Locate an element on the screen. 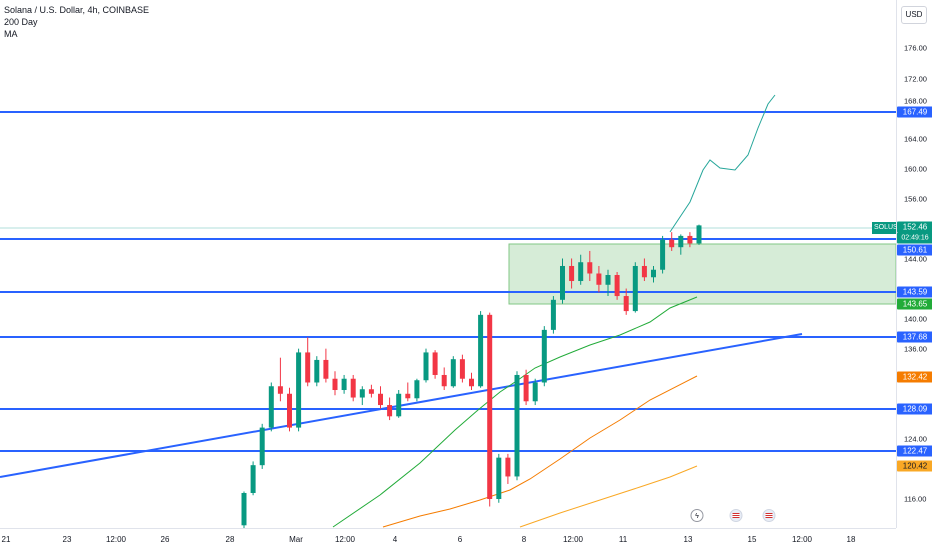  price-badge-128: 128.09 is located at coordinates (914, 409).